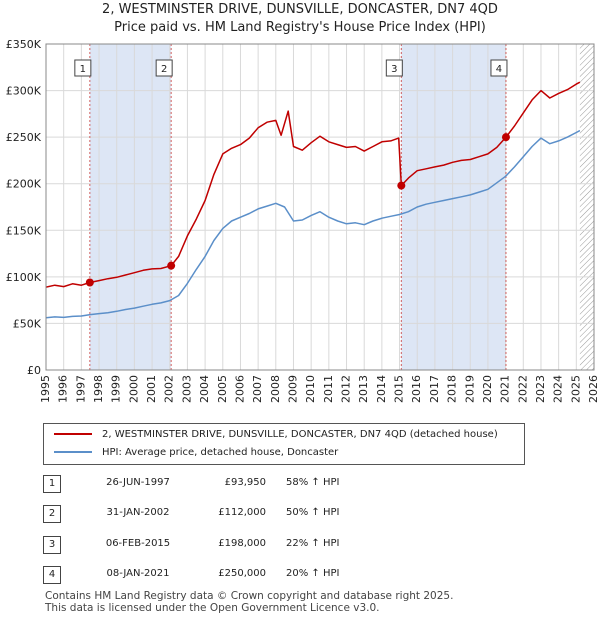  I want to click on transaction-hpi: 58% ↑ HPI, so click(313, 482).